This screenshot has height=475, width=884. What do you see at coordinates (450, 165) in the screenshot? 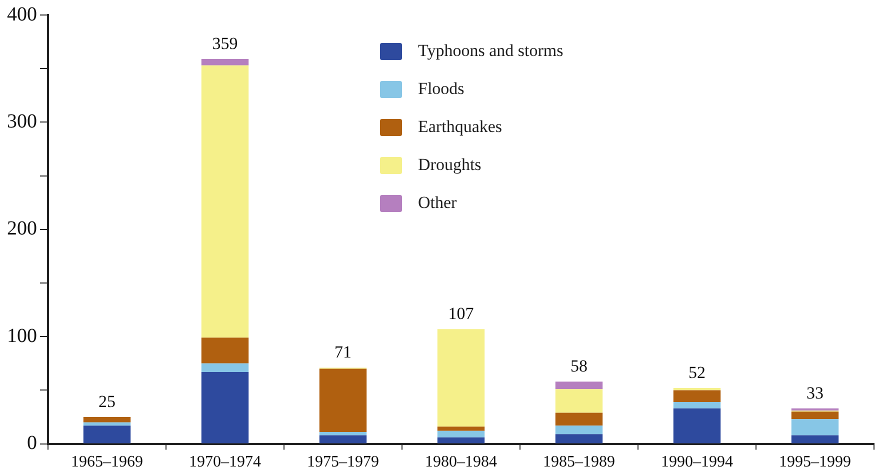
I see `legend-label: Droughts` at bounding box center [450, 165].